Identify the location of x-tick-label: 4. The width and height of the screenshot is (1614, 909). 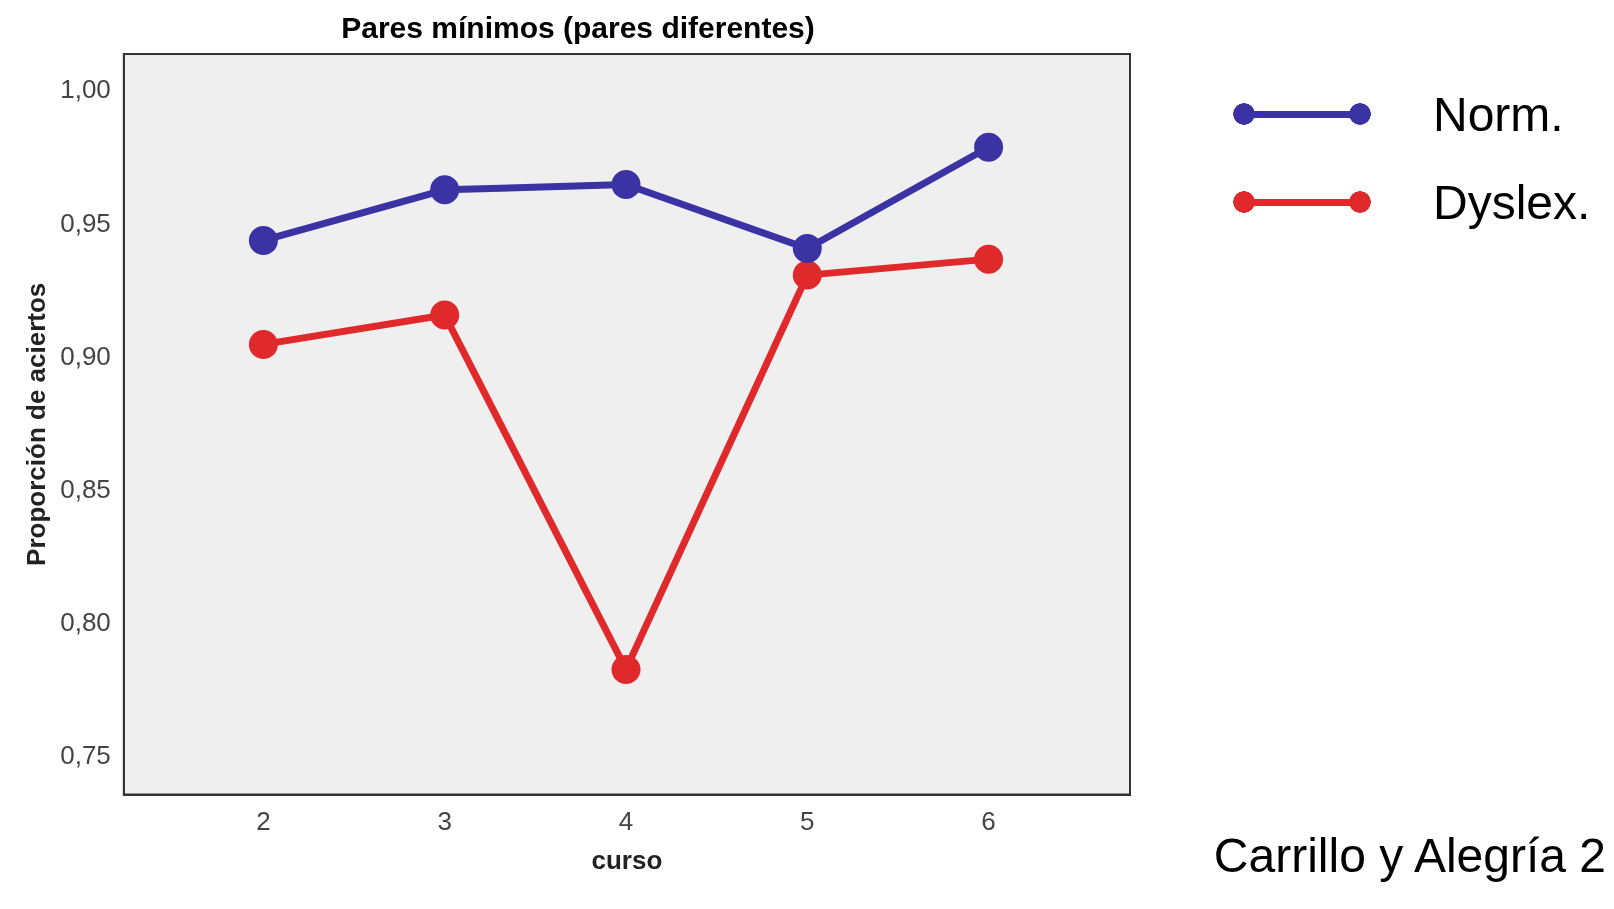
(626, 821).